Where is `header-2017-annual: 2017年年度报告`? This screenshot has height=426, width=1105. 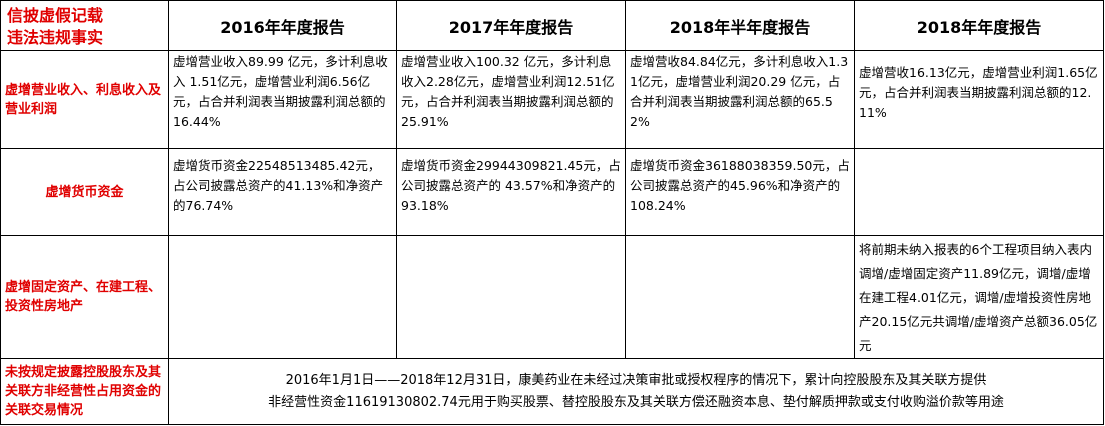 header-2017-annual: 2017年年度报告 is located at coordinates (511, 25).